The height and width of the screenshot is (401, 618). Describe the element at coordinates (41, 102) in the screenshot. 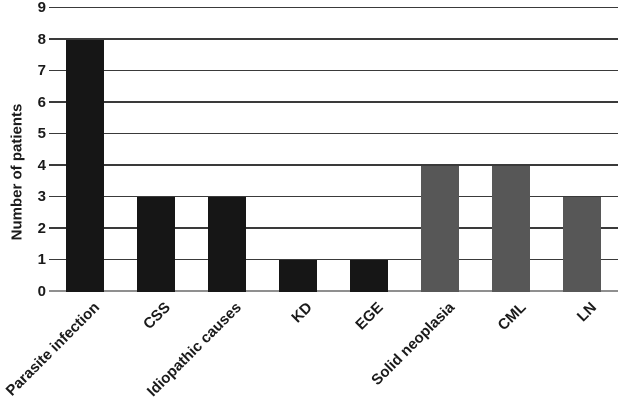

I see `y-tick-label-6: 6` at that location.